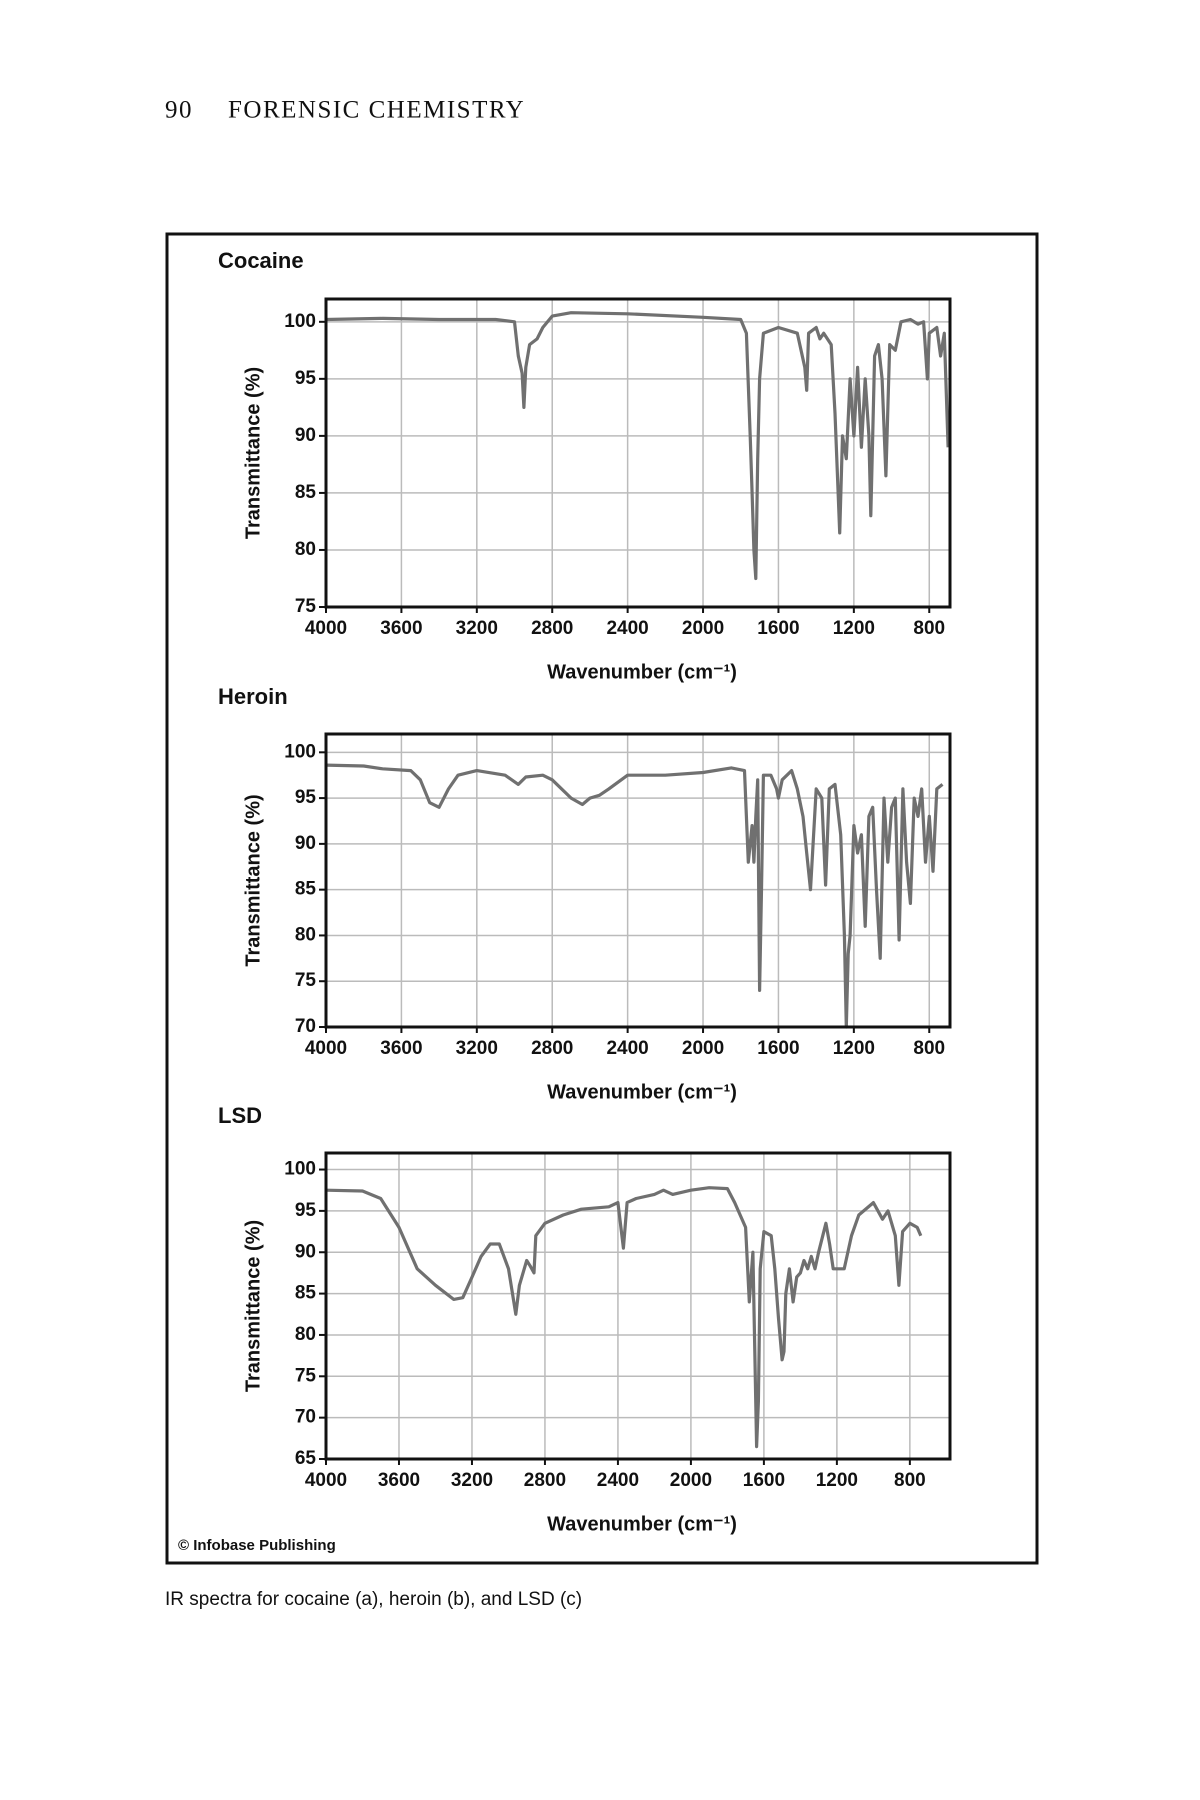 The height and width of the screenshot is (1800, 1200). What do you see at coordinates (253, 696) in the screenshot?
I see `chart-title: Heroin` at bounding box center [253, 696].